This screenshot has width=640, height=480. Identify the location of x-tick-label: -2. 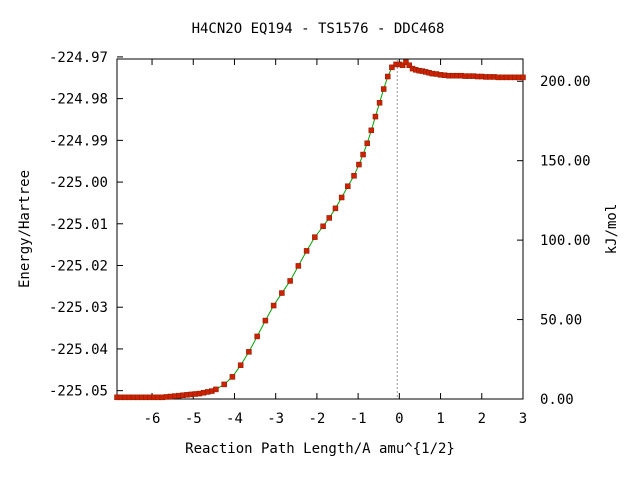
(316, 419).